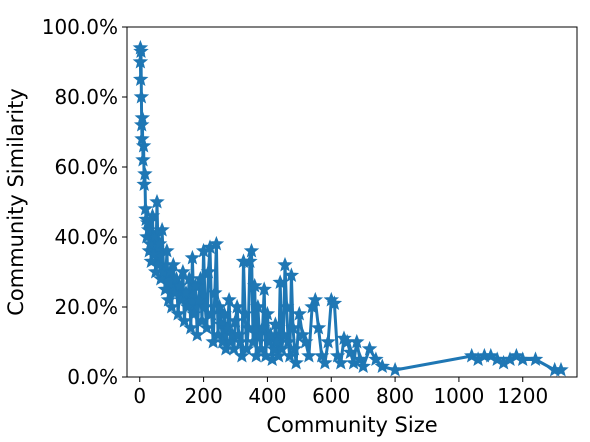 Image resolution: width=590 pixels, height=442 pixels. Describe the element at coordinates (395, 396) in the screenshot. I see `x-tick-label: 800` at that location.